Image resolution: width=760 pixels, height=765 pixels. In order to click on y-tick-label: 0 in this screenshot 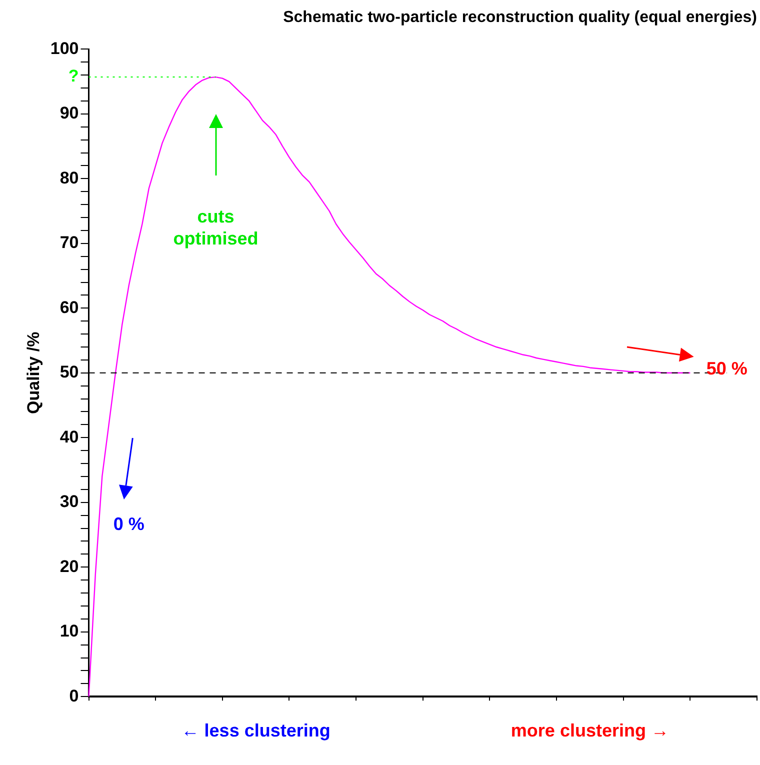, I will do `click(74, 696)`.